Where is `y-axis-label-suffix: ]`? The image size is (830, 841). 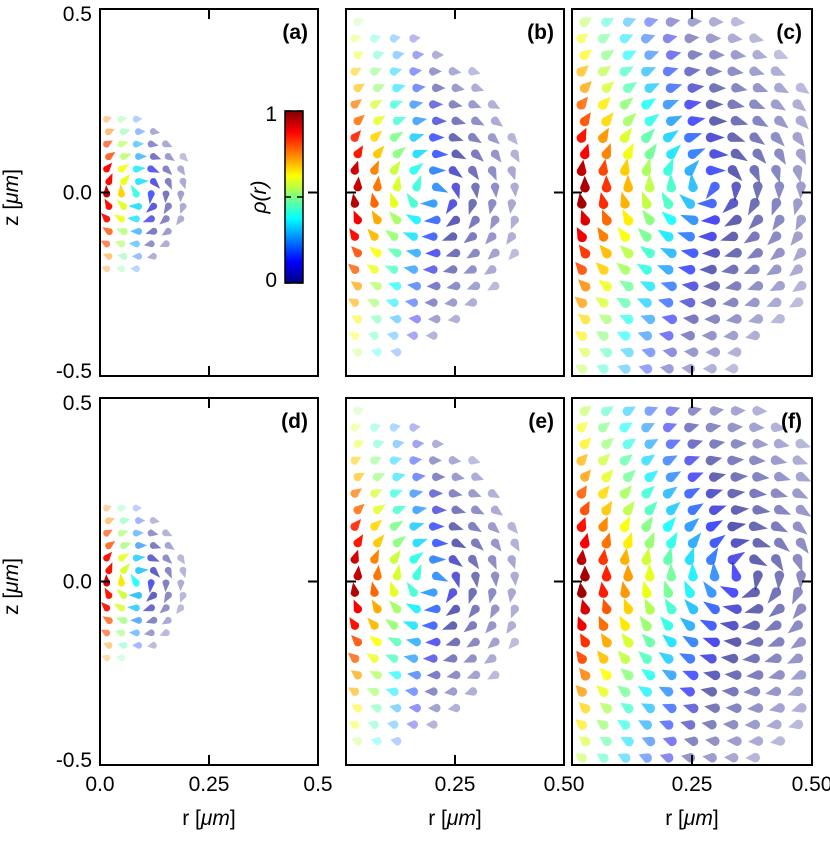 y-axis-label-suffix: ] is located at coordinates (11, 172).